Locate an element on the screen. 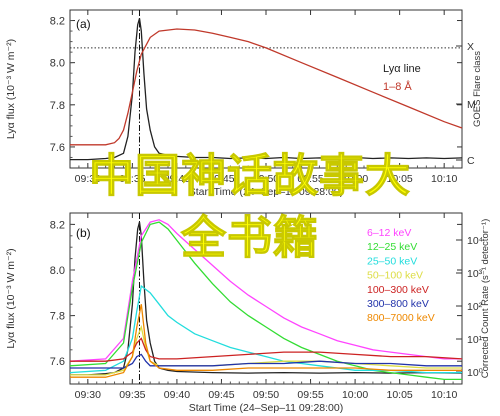  series-line-800-7000-kev is located at coordinates (266, 341).